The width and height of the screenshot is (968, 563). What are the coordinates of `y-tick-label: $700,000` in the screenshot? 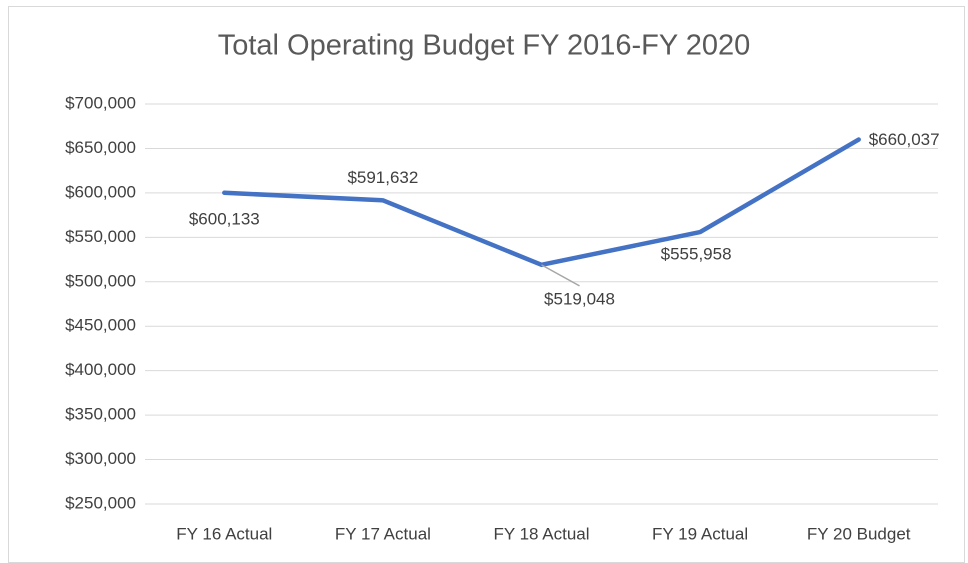 It's located at (100, 102).